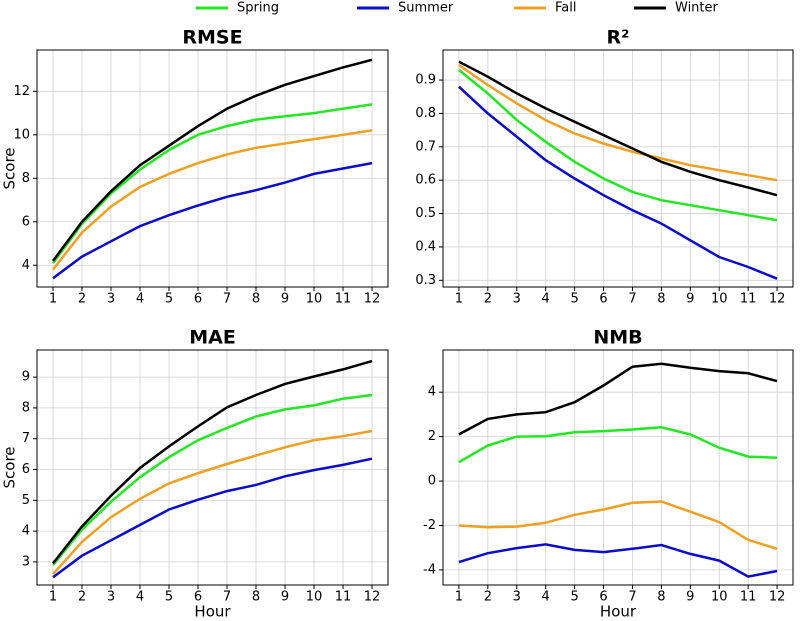  Describe the element at coordinates (425, 80) in the screenshot. I see `y-tick-label: 0.9` at that location.